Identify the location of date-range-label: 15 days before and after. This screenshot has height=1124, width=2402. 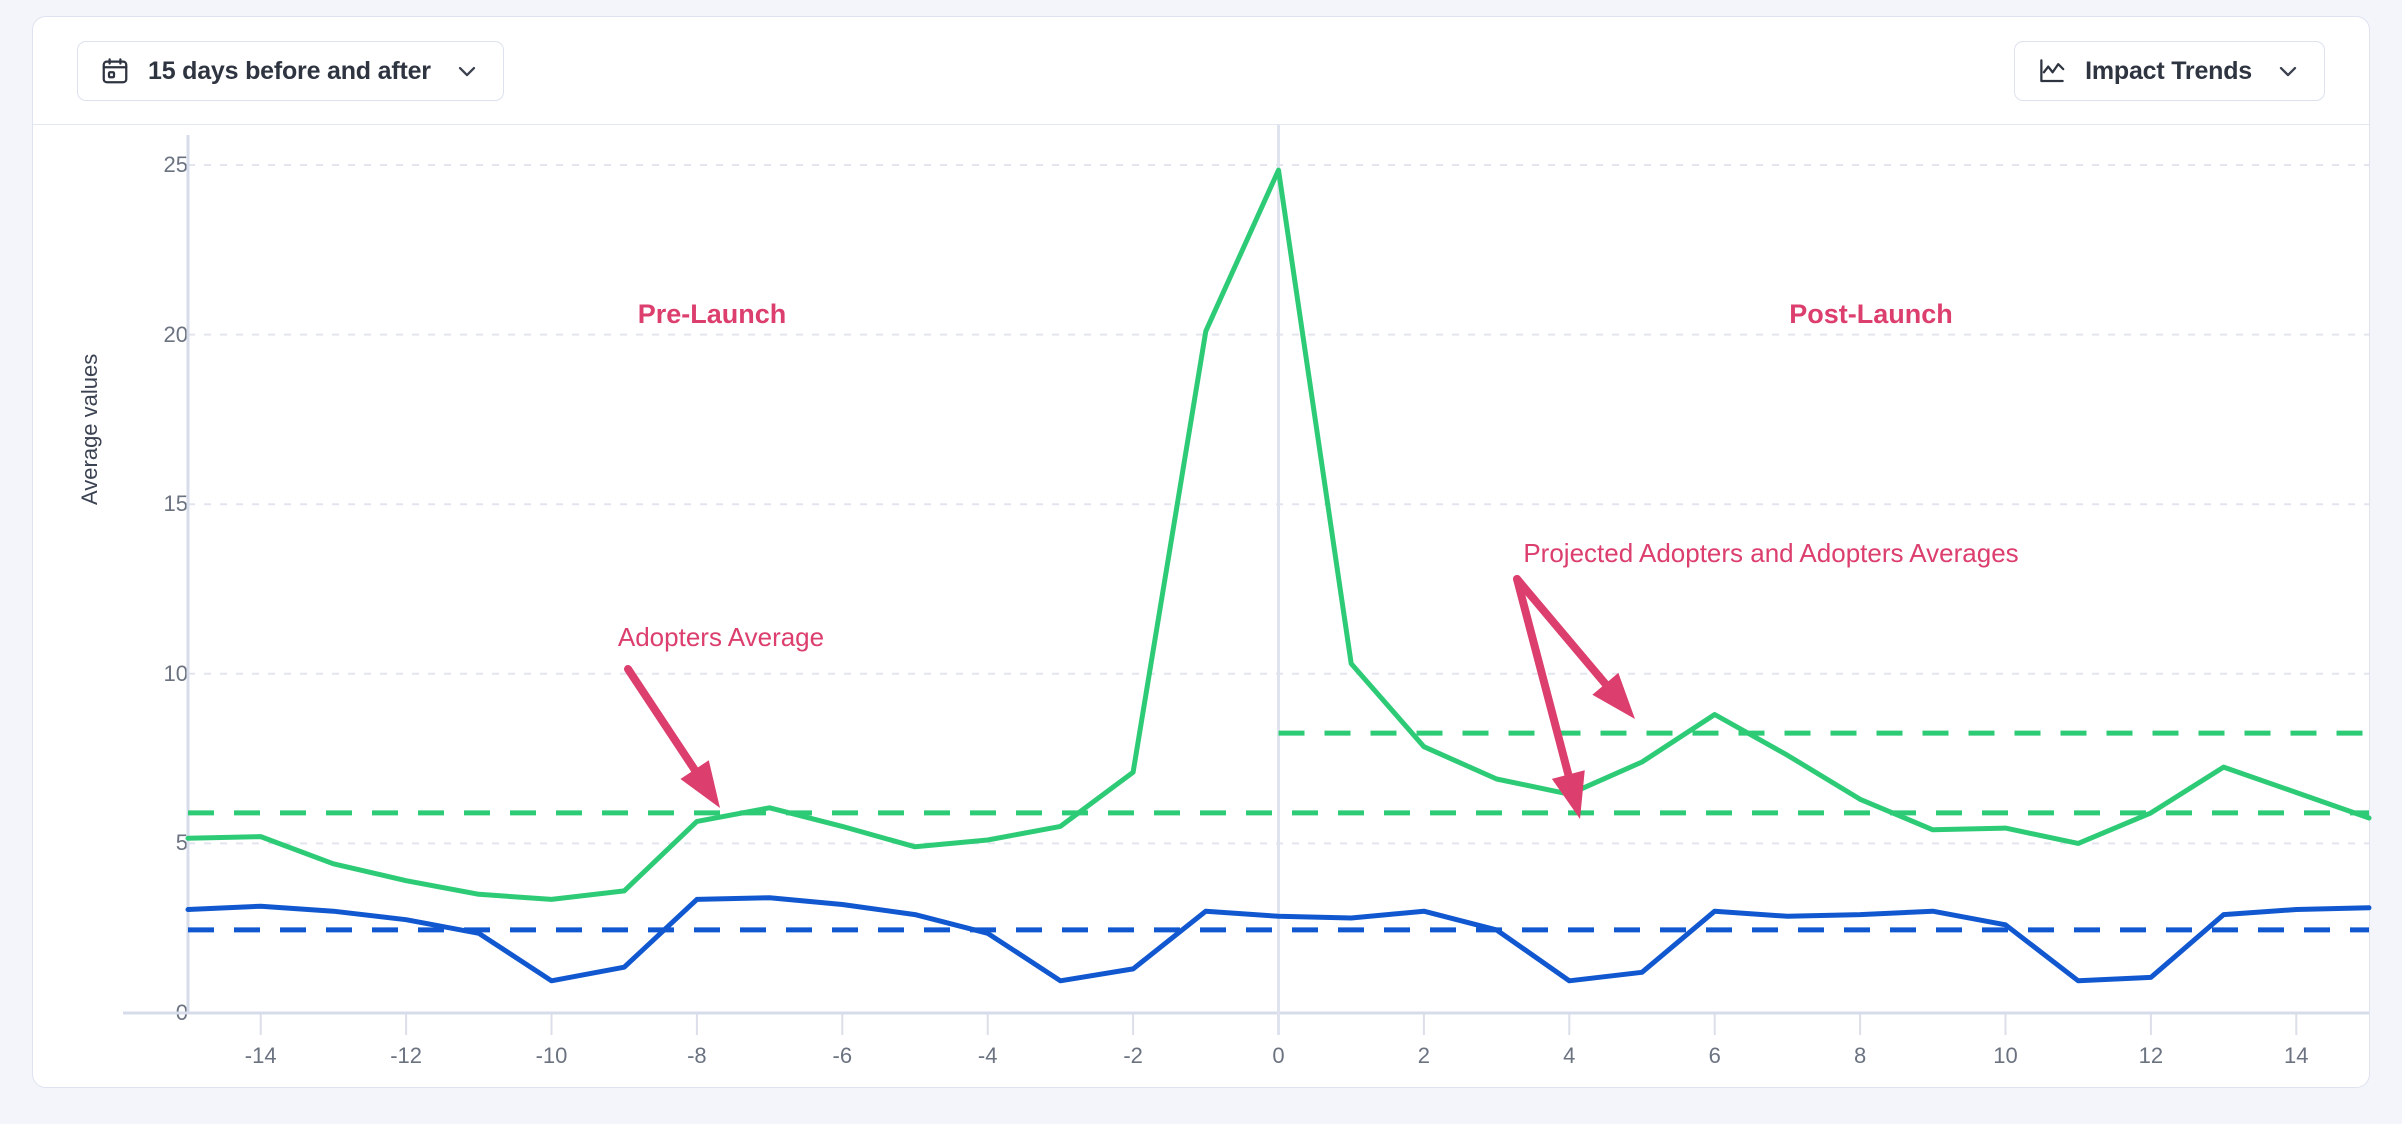
(289, 70).